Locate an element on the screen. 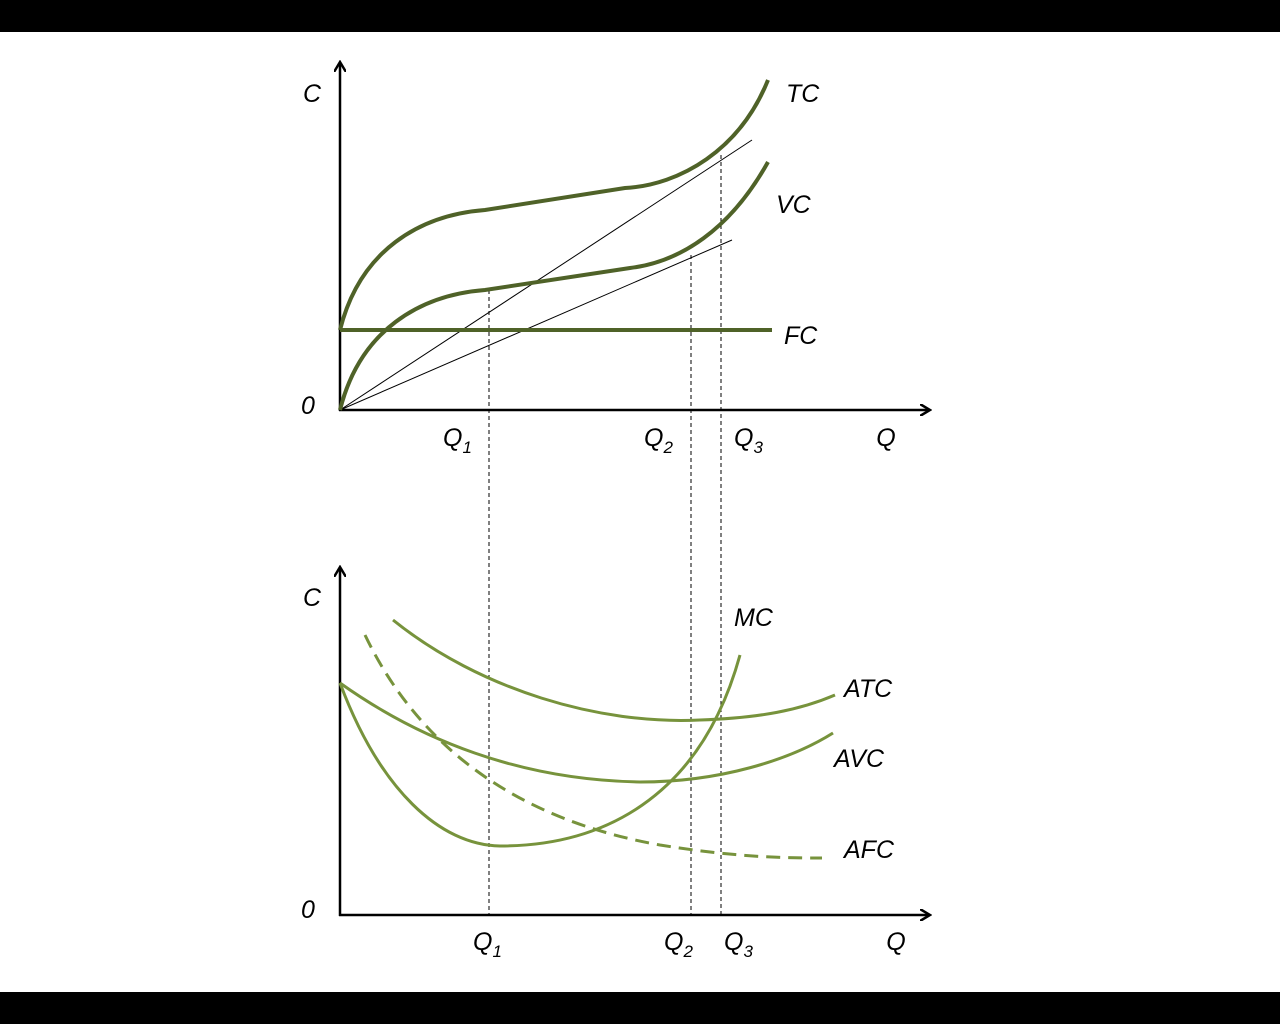  afc-curve is located at coordinates (593, 747).